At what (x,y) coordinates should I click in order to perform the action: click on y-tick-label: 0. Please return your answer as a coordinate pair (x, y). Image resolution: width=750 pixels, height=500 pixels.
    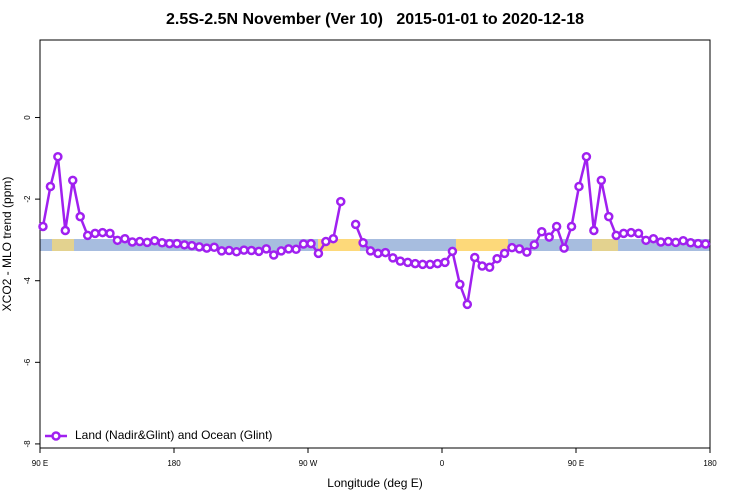
    Looking at the image, I should click on (27, 117).